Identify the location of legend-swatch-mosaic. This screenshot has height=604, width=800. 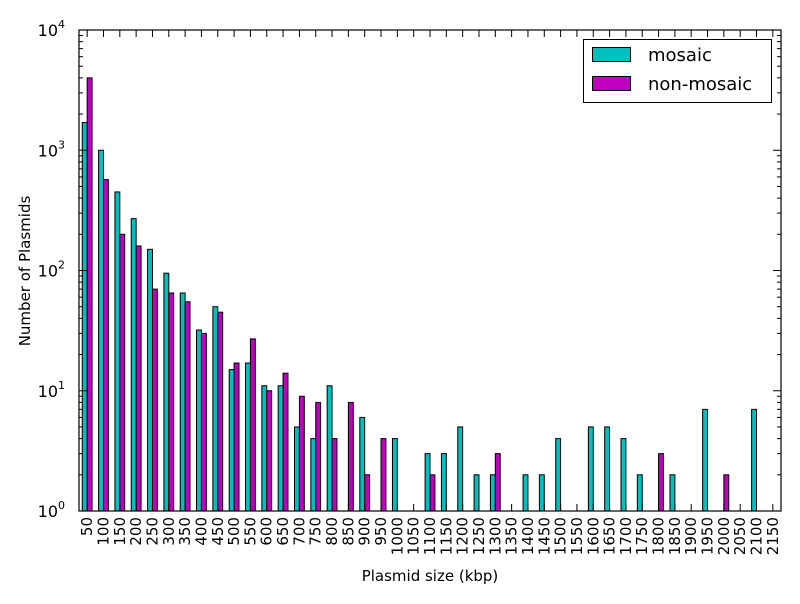
(611, 54).